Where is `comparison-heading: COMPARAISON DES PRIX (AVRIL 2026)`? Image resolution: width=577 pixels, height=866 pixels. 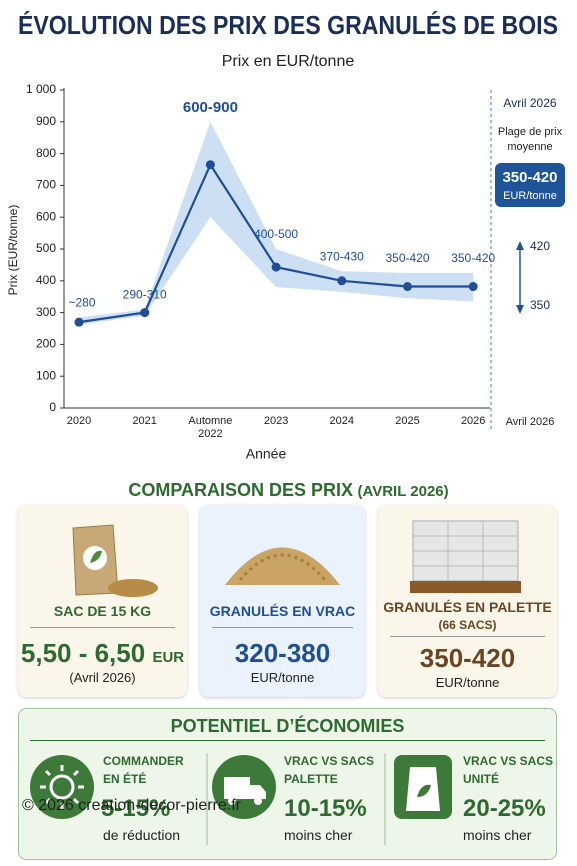
comparison-heading: COMPARAISON DES PRIX (AVRIL 2026) is located at coordinates (288, 490).